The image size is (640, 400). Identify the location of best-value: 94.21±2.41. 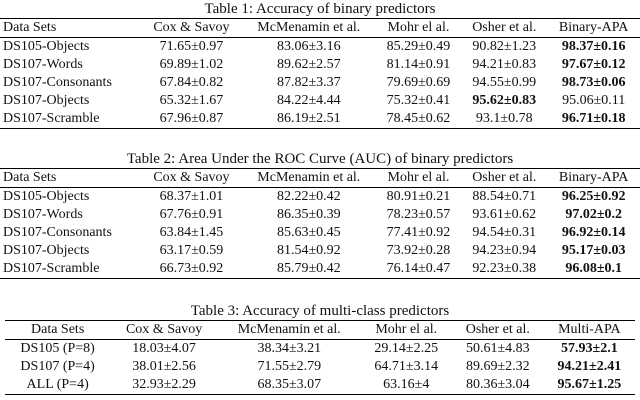
(589, 366).